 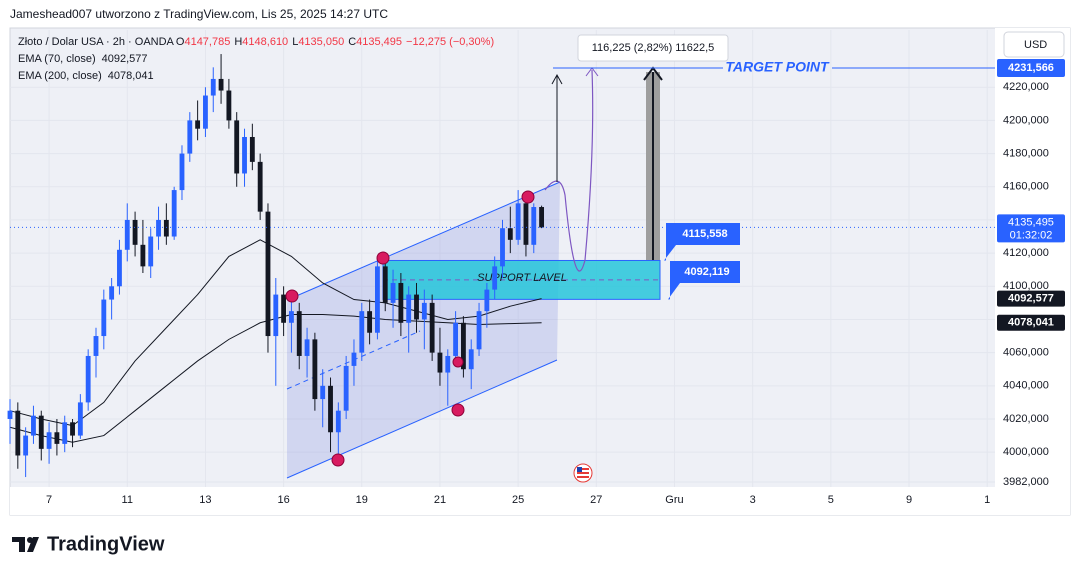 What do you see at coordinates (379, 42) in the screenshot?
I see `ohlc-value: 4135,495` at bounding box center [379, 42].